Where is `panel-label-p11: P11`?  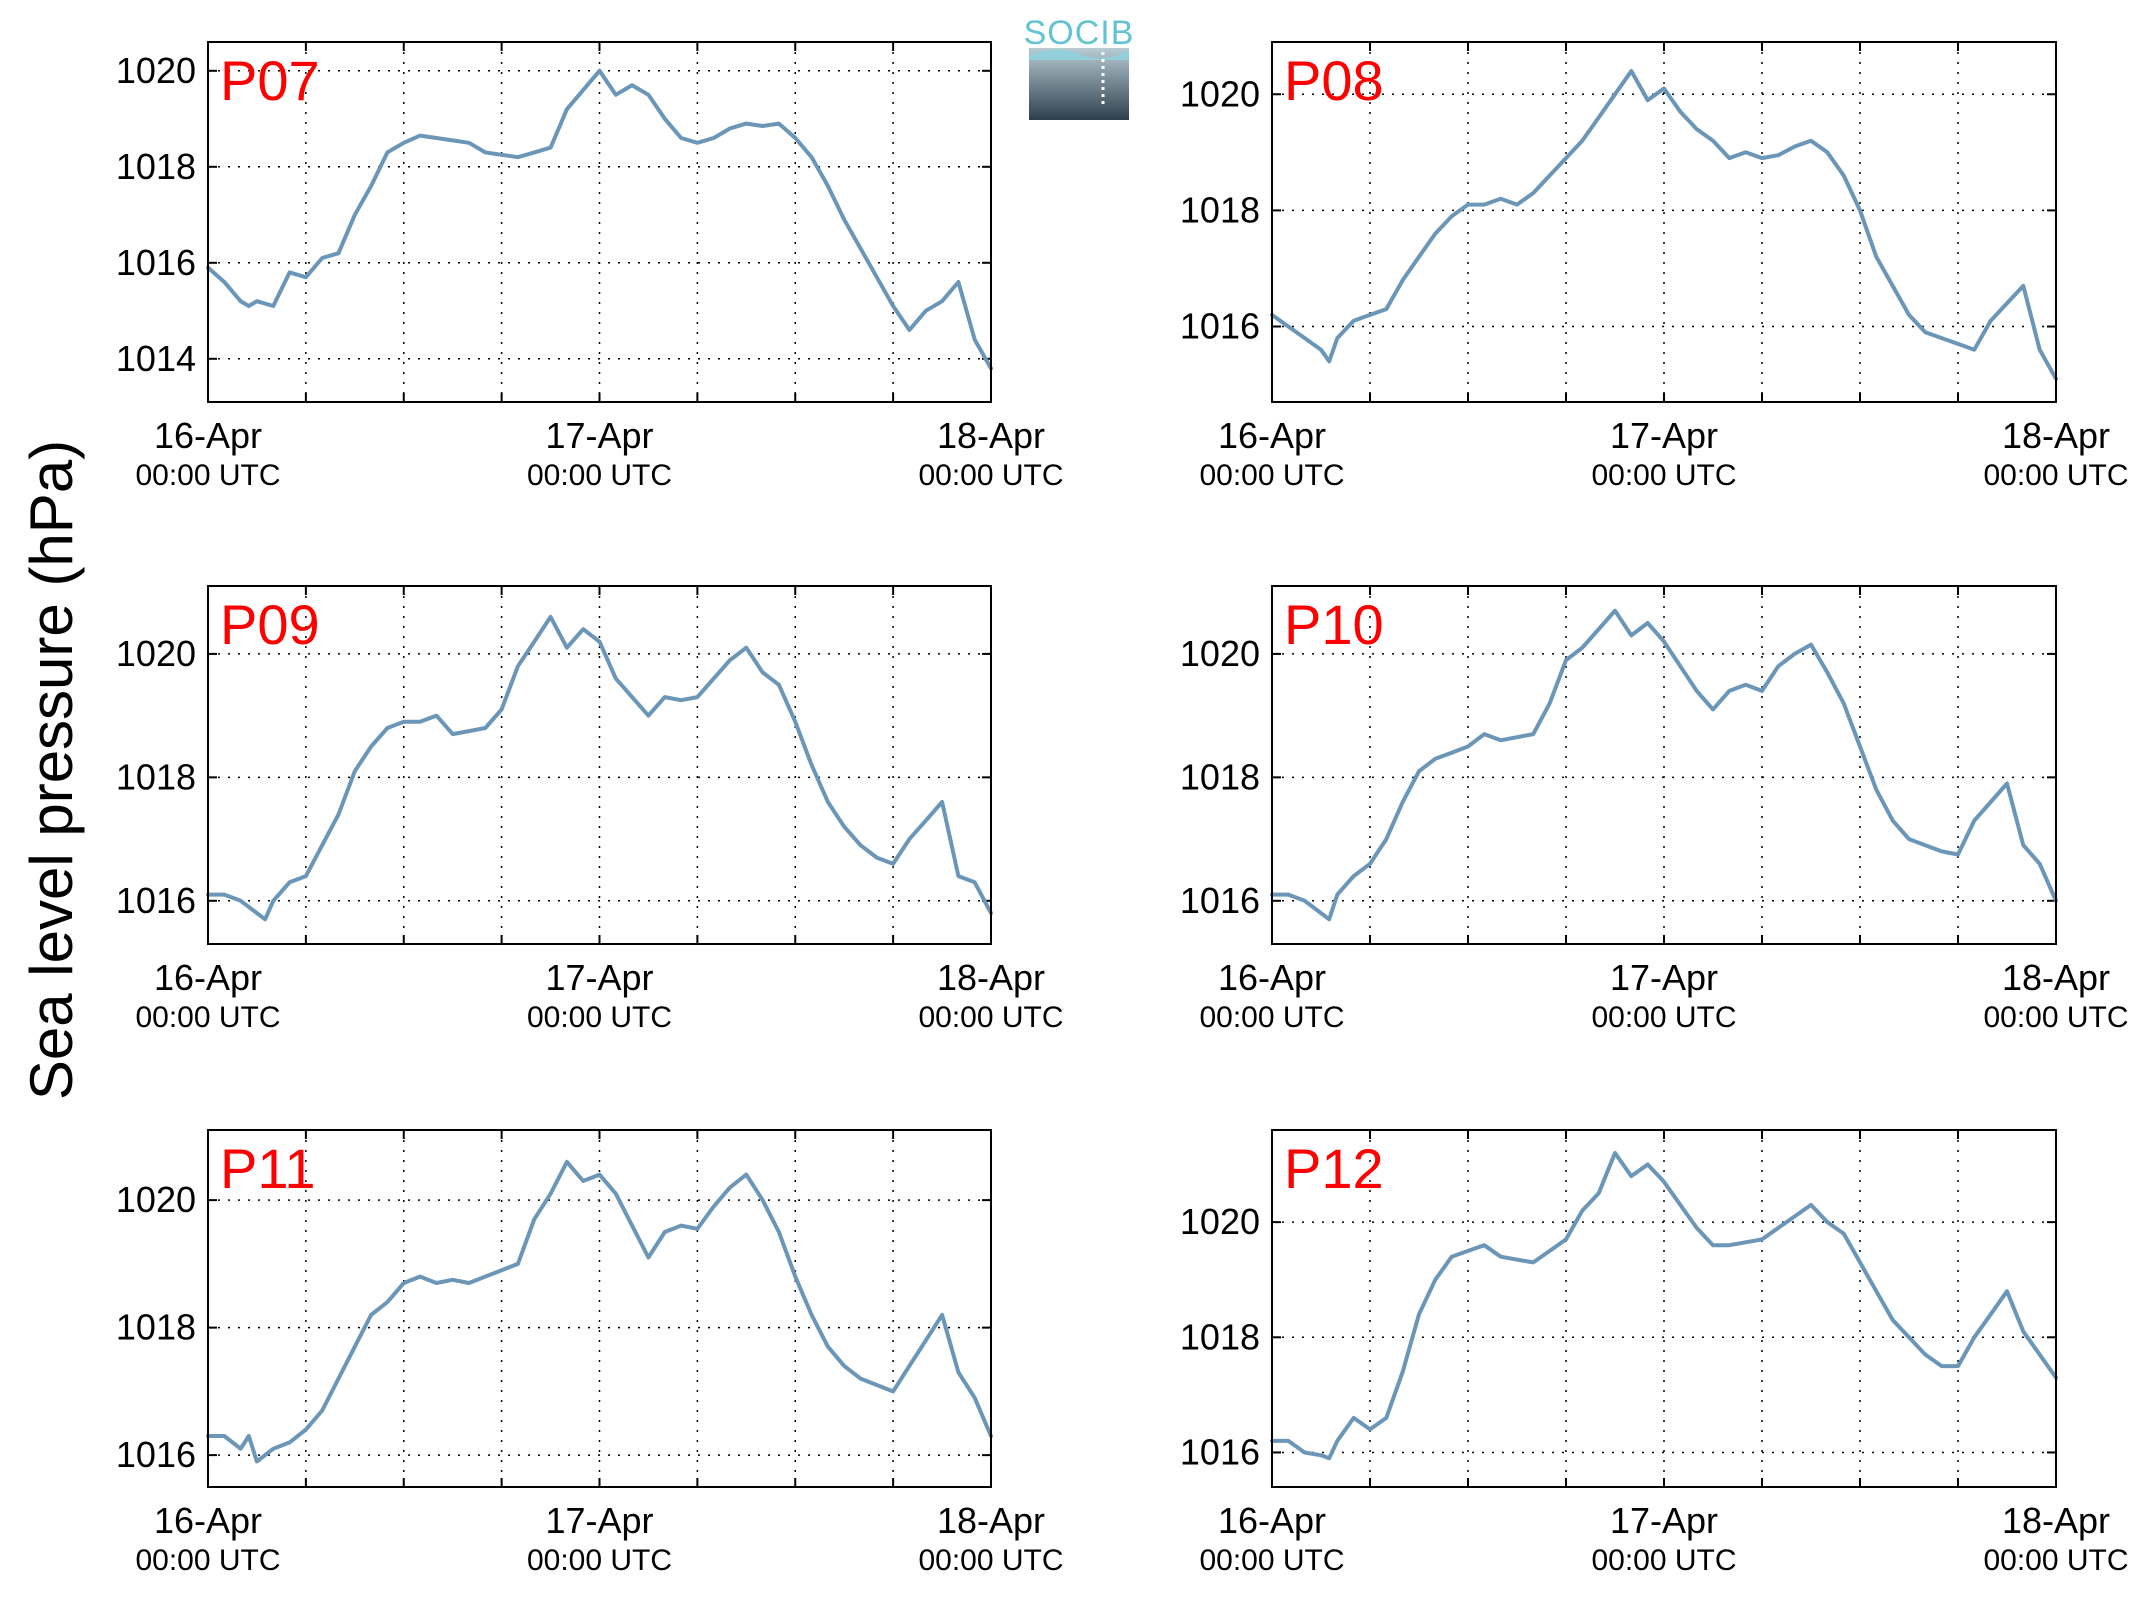 panel-label-p11: P11 is located at coordinates (267, 1168).